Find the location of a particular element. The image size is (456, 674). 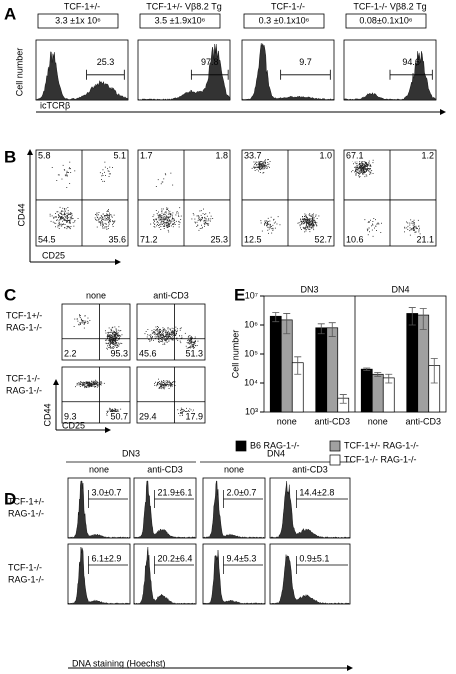

plot-frame is located at coordinates (96, 395).